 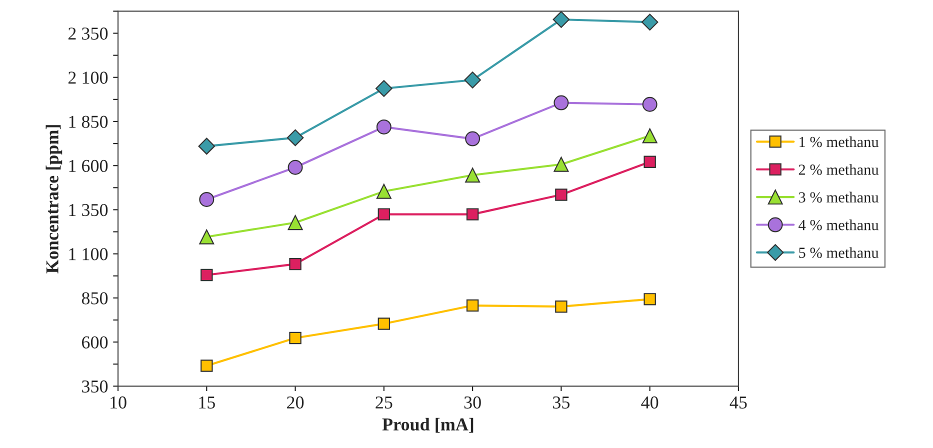 I want to click on x-tick-label: 10, so click(x=118, y=402).